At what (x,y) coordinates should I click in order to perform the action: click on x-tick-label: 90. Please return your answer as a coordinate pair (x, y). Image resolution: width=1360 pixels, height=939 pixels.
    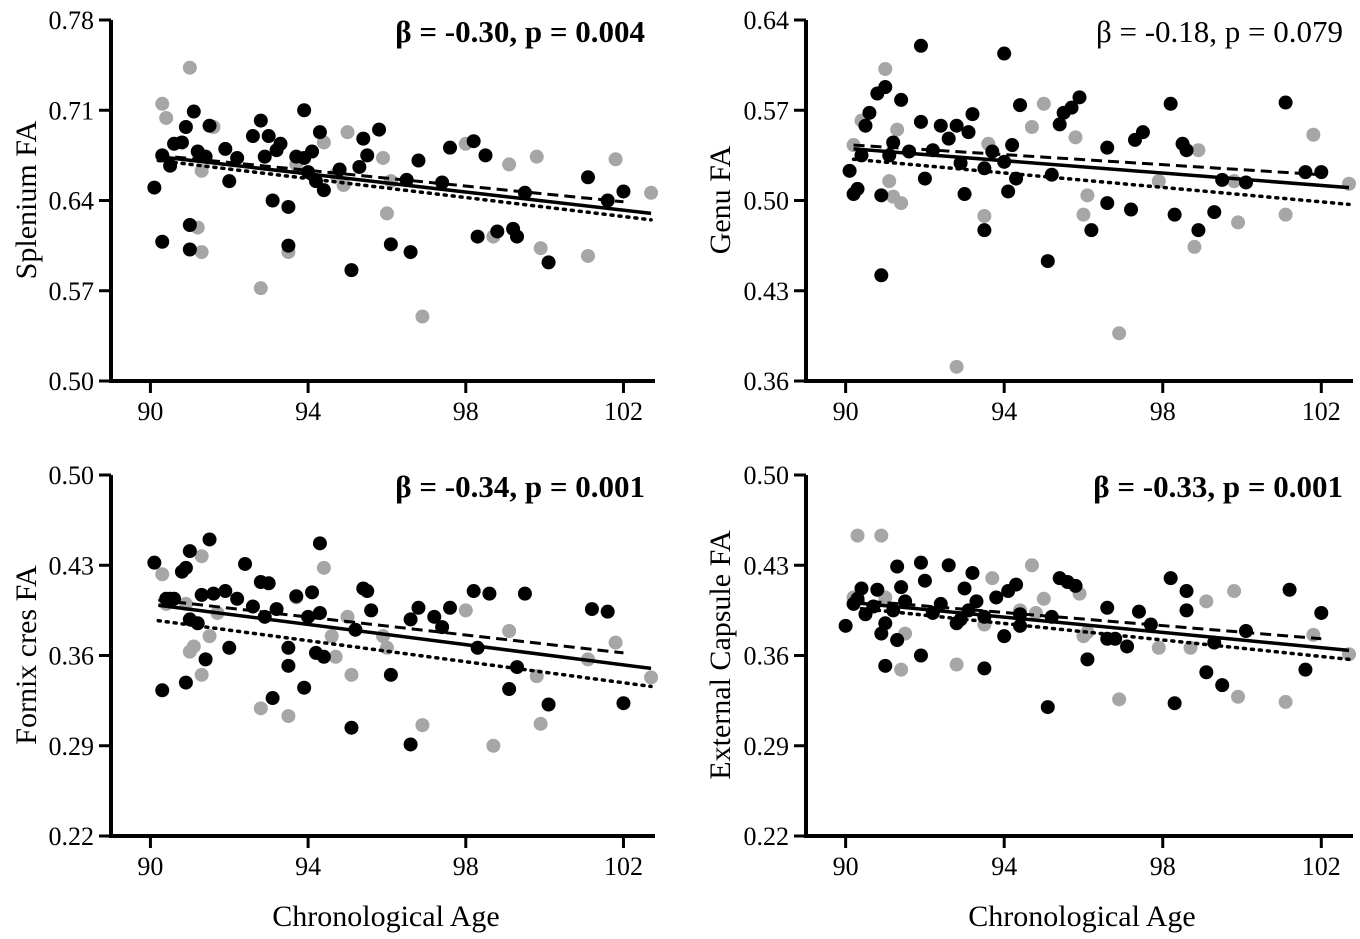
    Looking at the image, I should click on (846, 411).